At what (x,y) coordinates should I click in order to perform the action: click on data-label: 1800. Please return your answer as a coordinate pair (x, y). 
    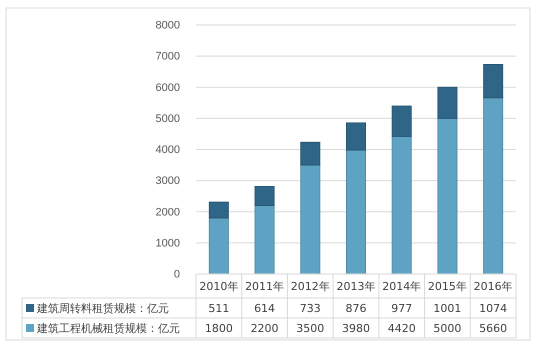
    Looking at the image, I should click on (218, 328).